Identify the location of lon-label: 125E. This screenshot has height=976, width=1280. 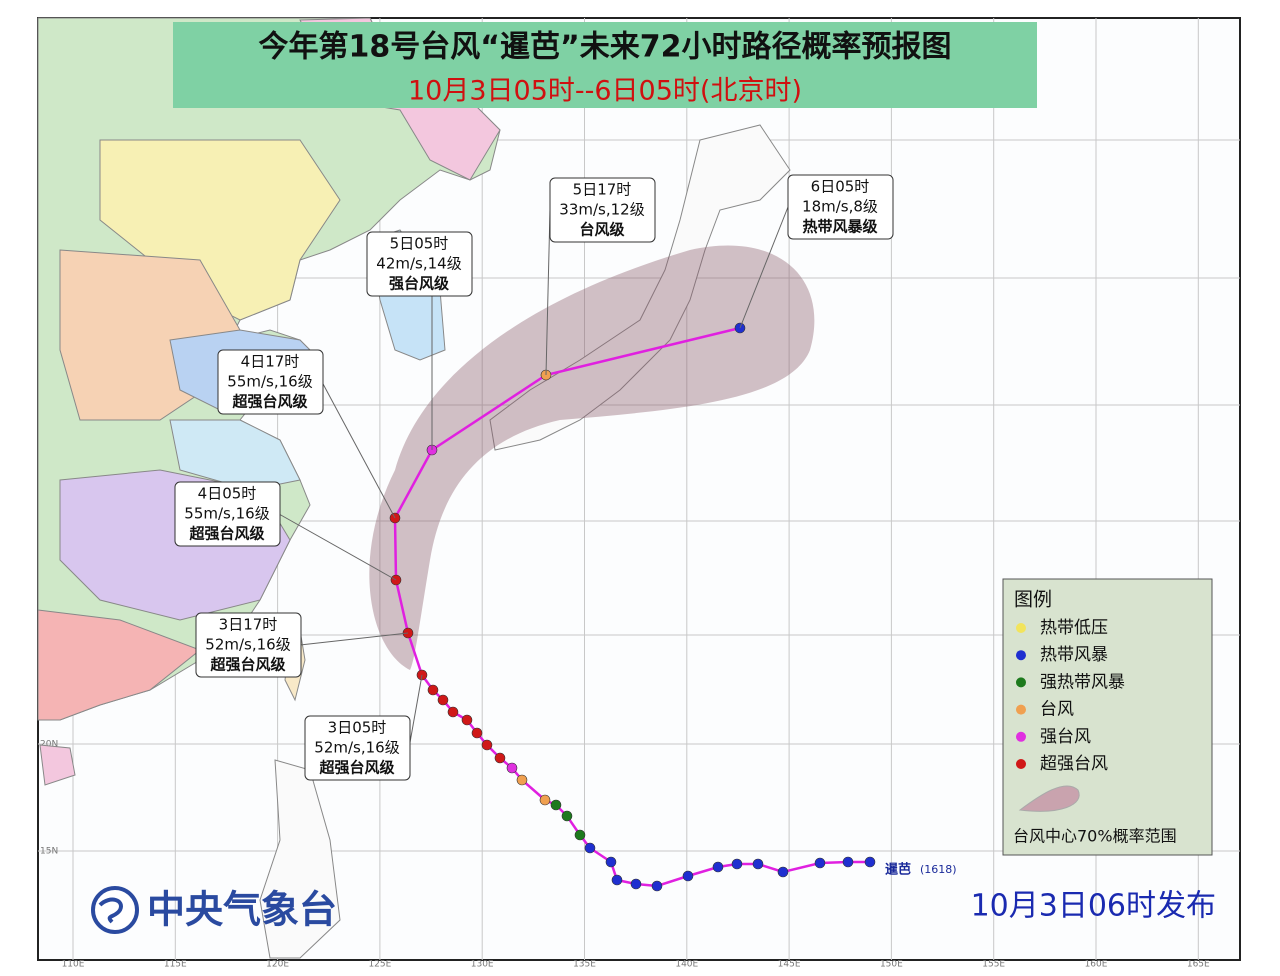
(379, 965).